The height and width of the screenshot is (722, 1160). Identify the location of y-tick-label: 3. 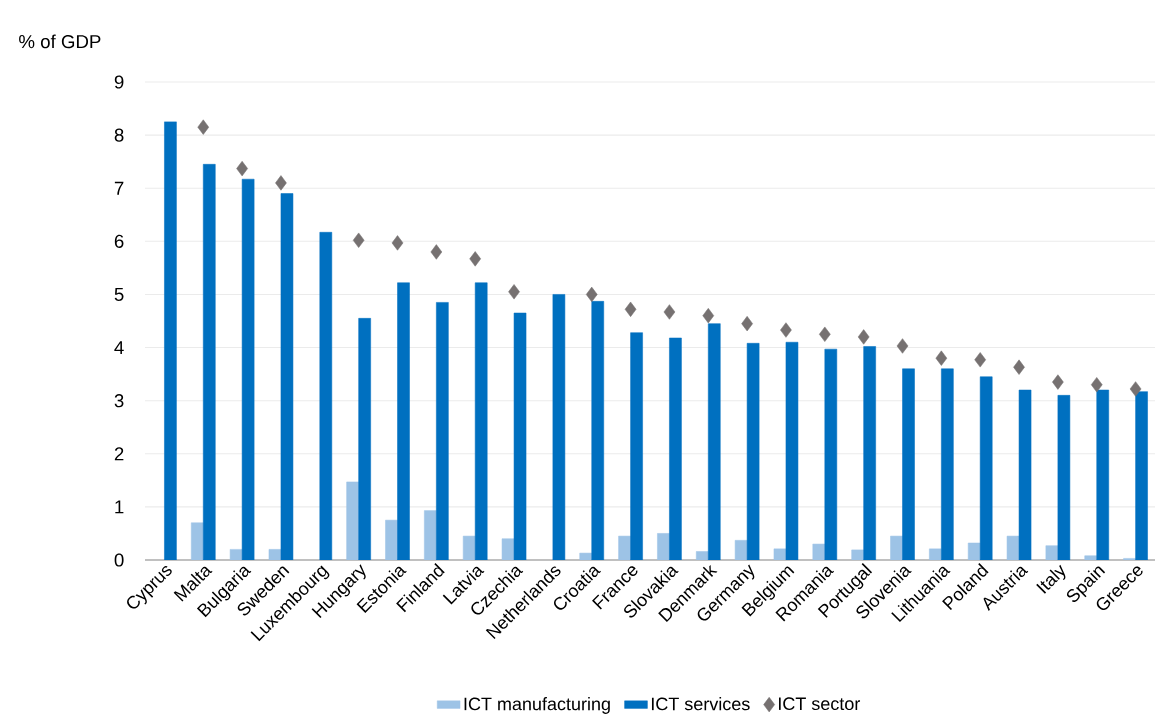
(119, 401).